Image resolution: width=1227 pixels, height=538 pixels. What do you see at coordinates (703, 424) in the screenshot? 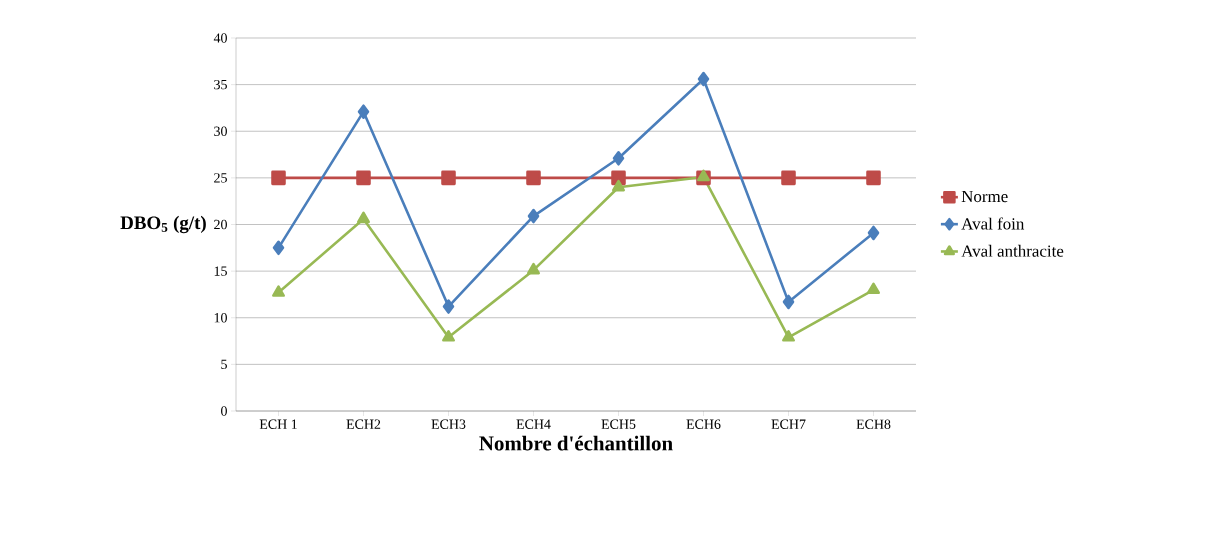
I see `x-tick-label: ECH6` at bounding box center [703, 424].